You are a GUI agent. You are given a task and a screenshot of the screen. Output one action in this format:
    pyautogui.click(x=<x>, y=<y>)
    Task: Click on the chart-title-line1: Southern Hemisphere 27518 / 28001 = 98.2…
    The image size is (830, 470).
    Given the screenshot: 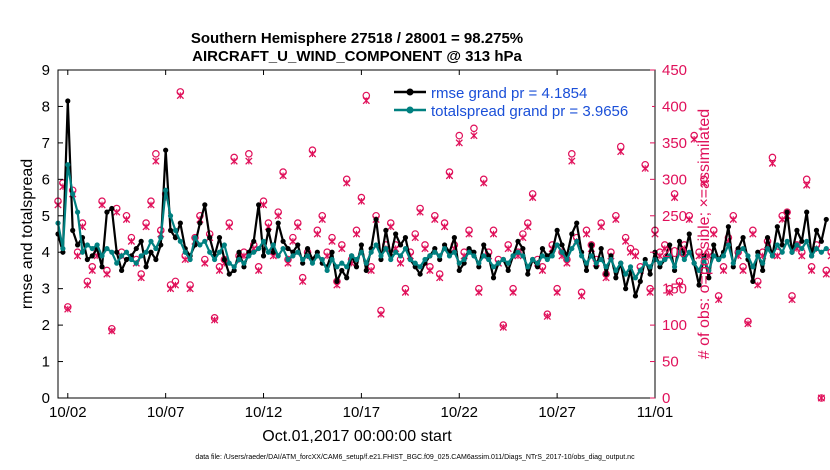 What is the action you would take?
    pyautogui.click(x=357, y=38)
    